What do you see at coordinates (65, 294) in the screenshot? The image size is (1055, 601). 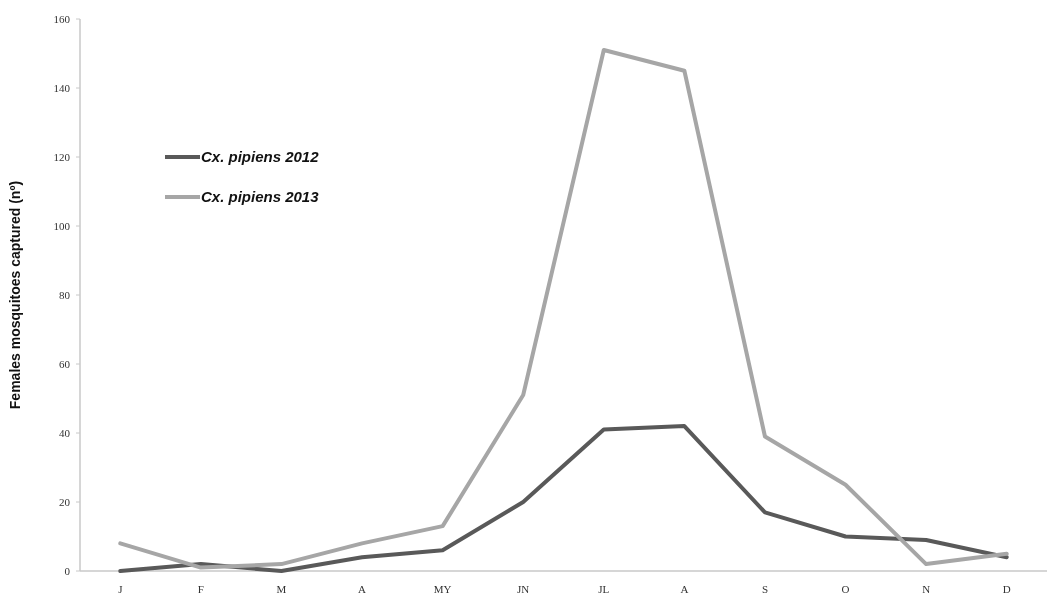 I see `y-tick-label: 80` at bounding box center [65, 294].